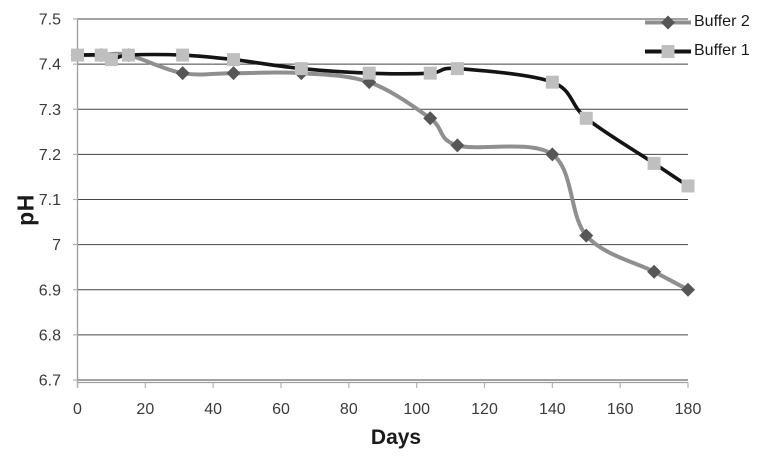  Describe the element at coordinates (77, 409) in the screenshot. I see `x-tick-label: 0` at that location.